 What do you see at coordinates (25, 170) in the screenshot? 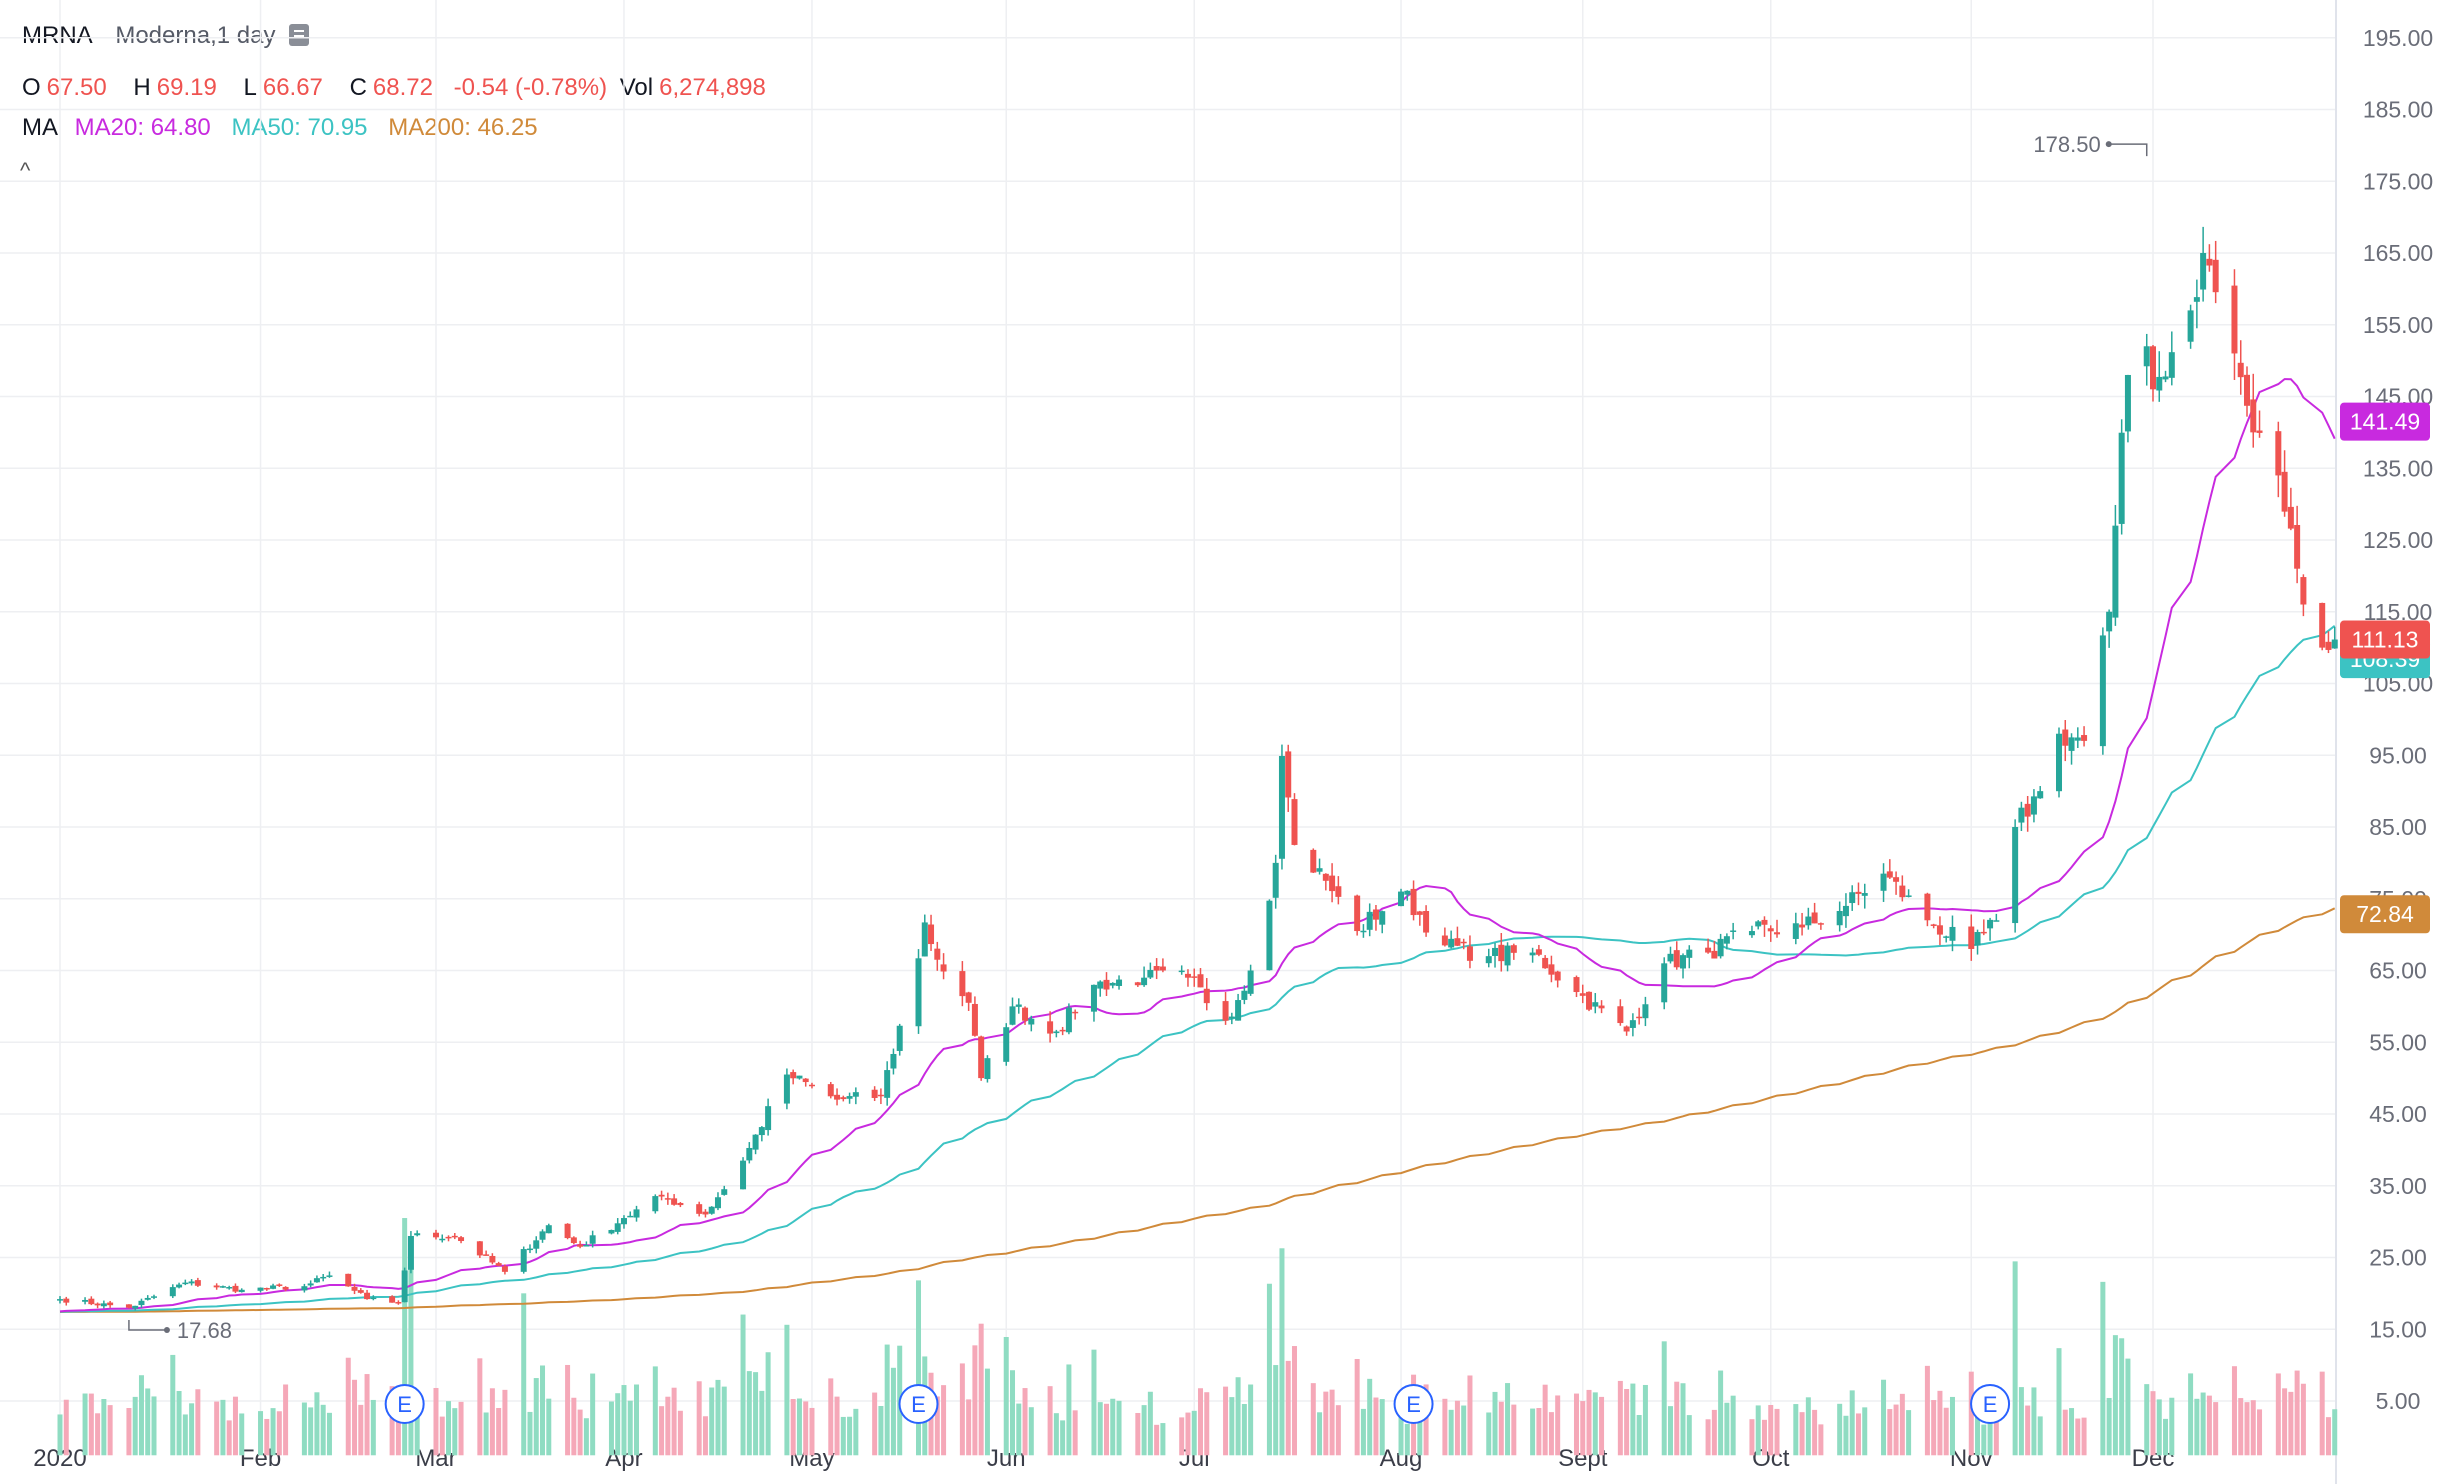
I see `collapse-legend-button: ^` at bounding box center [25, 170].